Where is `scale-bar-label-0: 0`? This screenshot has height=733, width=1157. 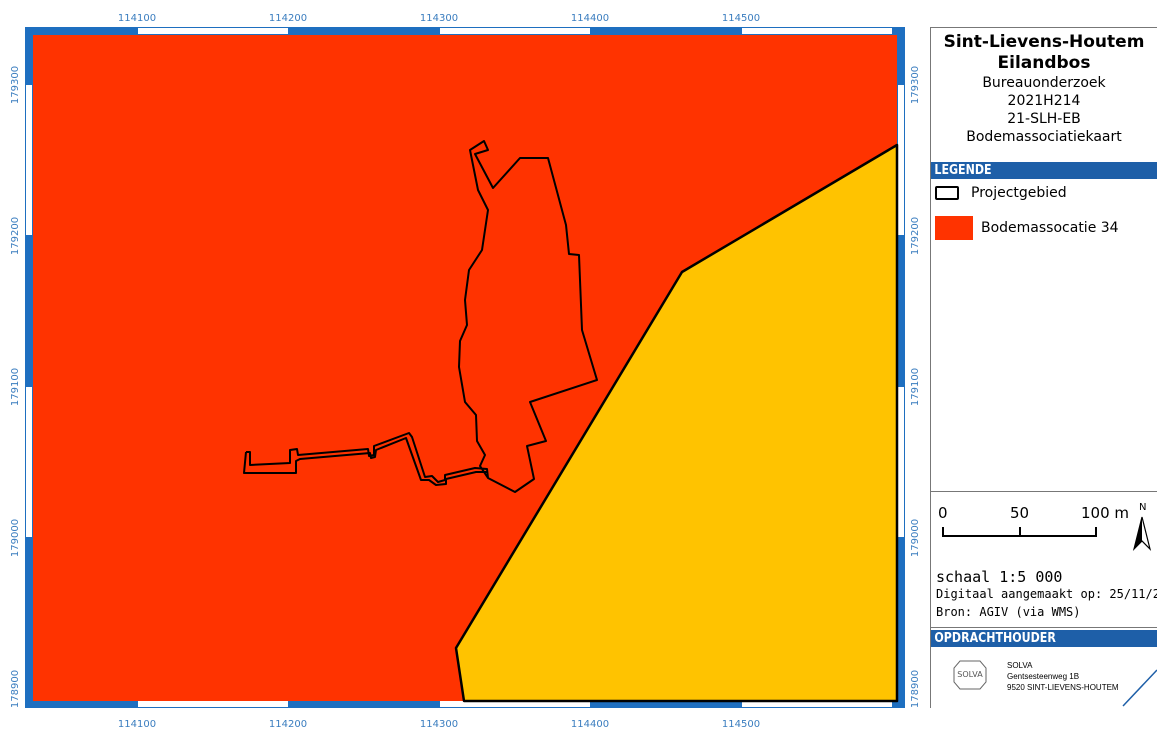 scale-bar-label-0: 0 is located at coordinates (943, 513).